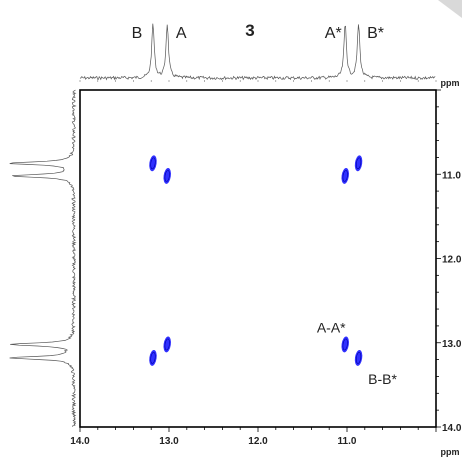  Describe the element at coordinates (333, 33) in the screenshot. I see `peak-label: A*` at that location.